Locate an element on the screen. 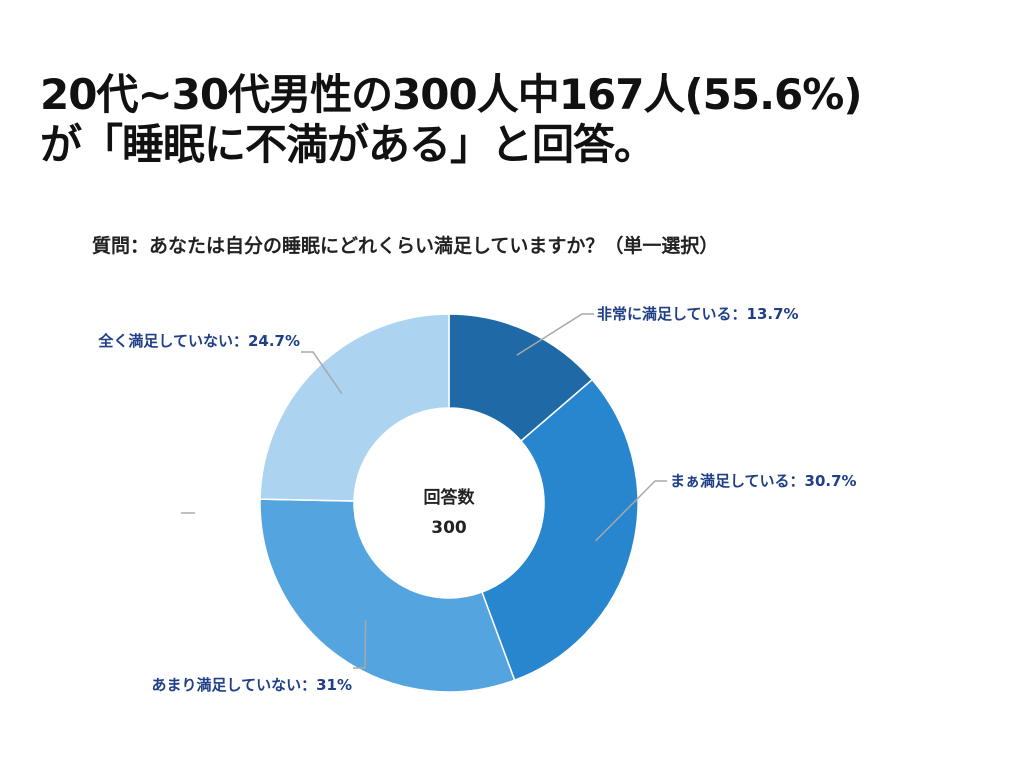  slice-label-3: あまり満足していない：31% is located at coordinates (252, 685).